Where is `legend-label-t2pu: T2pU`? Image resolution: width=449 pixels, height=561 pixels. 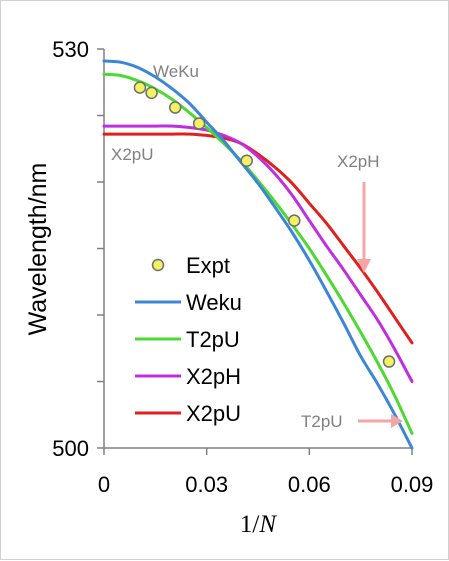
legend-label-t2pu: T2pU is located at coordinates (213, 339).